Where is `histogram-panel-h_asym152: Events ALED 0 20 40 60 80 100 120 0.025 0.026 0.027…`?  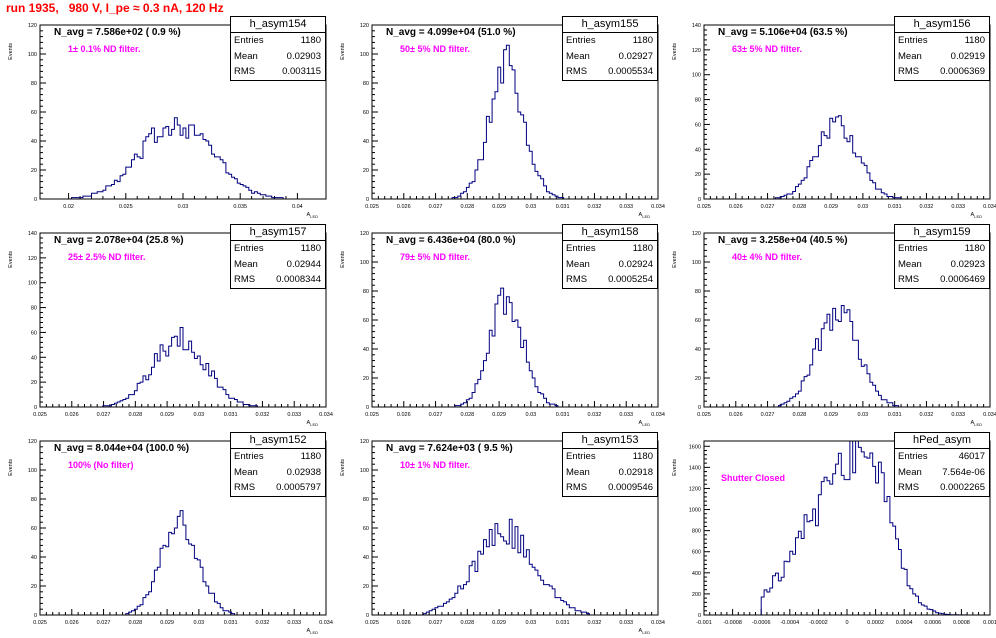
histogram-panel-h_asym152: Events ALED 0 20 40 60 80 100 120 0.025 0.026 0.027… is located at coordinates (169, 535).